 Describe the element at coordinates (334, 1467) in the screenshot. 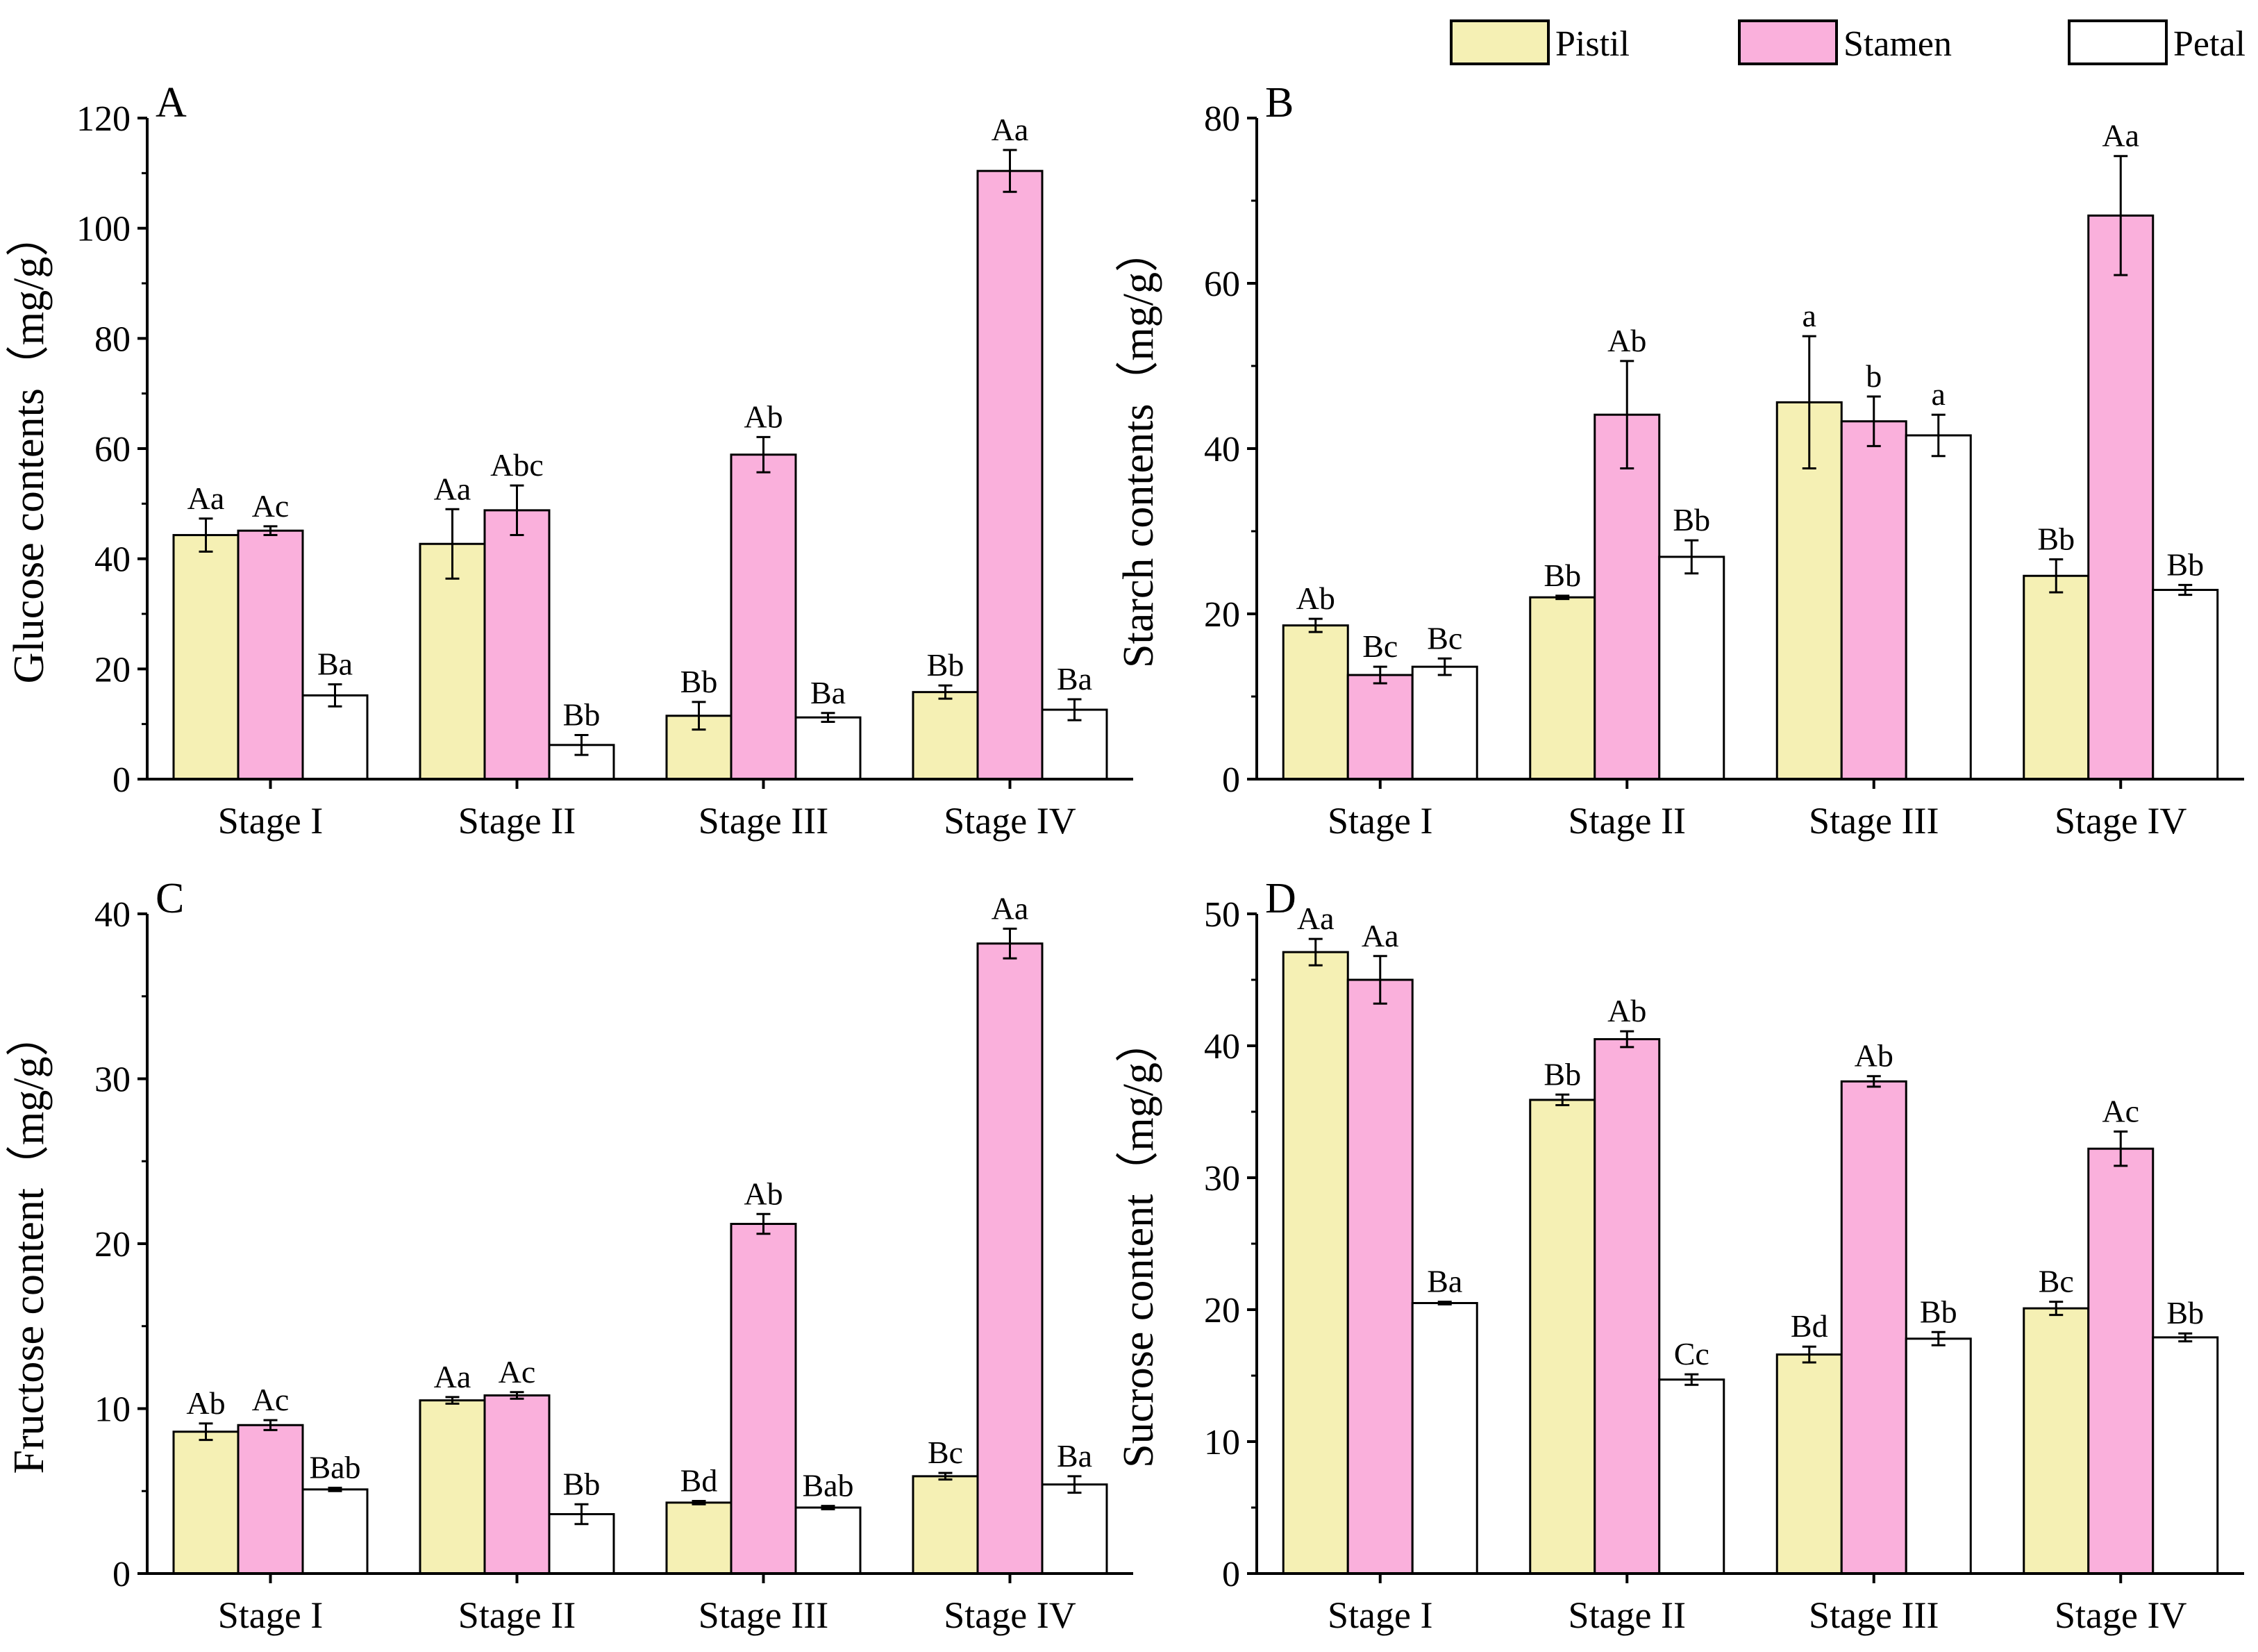

I see `sig-label-petal-stage-1: Bab` at that location.